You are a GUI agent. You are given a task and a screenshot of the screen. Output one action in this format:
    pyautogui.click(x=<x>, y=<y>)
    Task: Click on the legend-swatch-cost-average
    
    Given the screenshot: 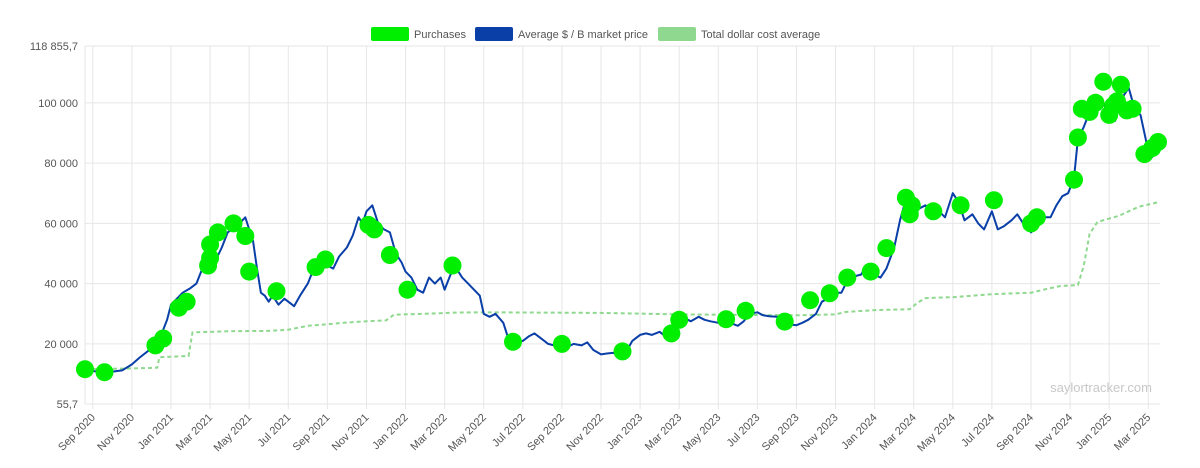 What is the action you would take?
    pyautogui.click(x=677, y=34)
    